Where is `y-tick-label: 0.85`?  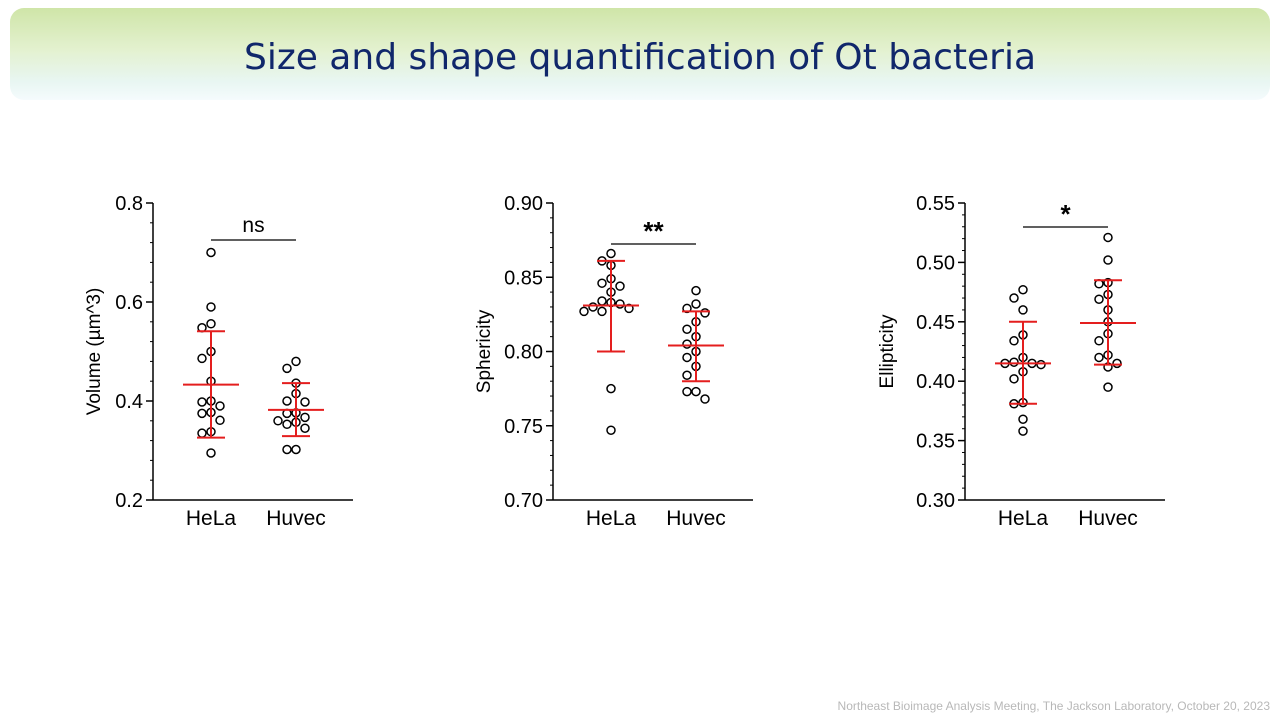 y-tick-label: 0.85 is located at coordinates (523, 278).